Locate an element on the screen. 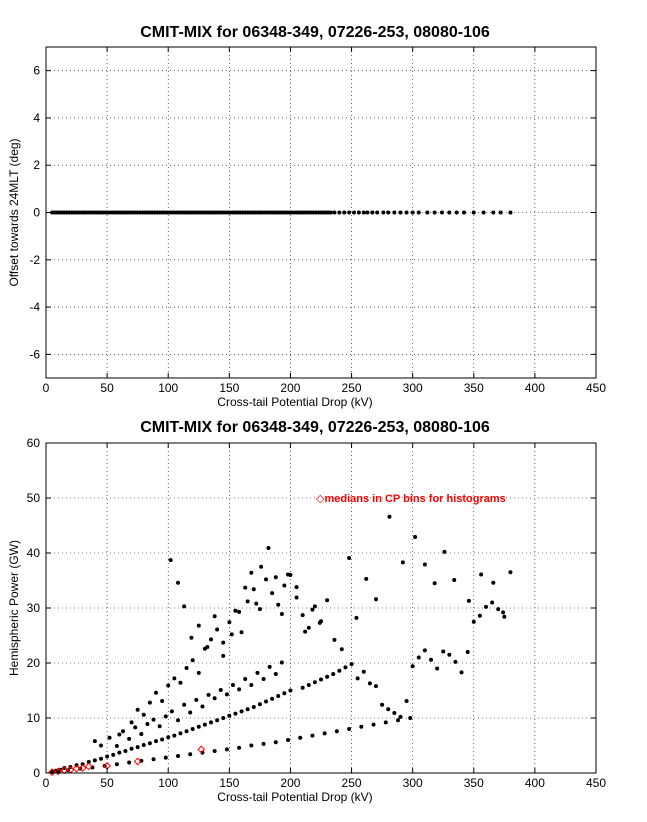 The width and height of the screenshot is (647, 822). y-tick-label: 4 is located at coordinates (36, 118).